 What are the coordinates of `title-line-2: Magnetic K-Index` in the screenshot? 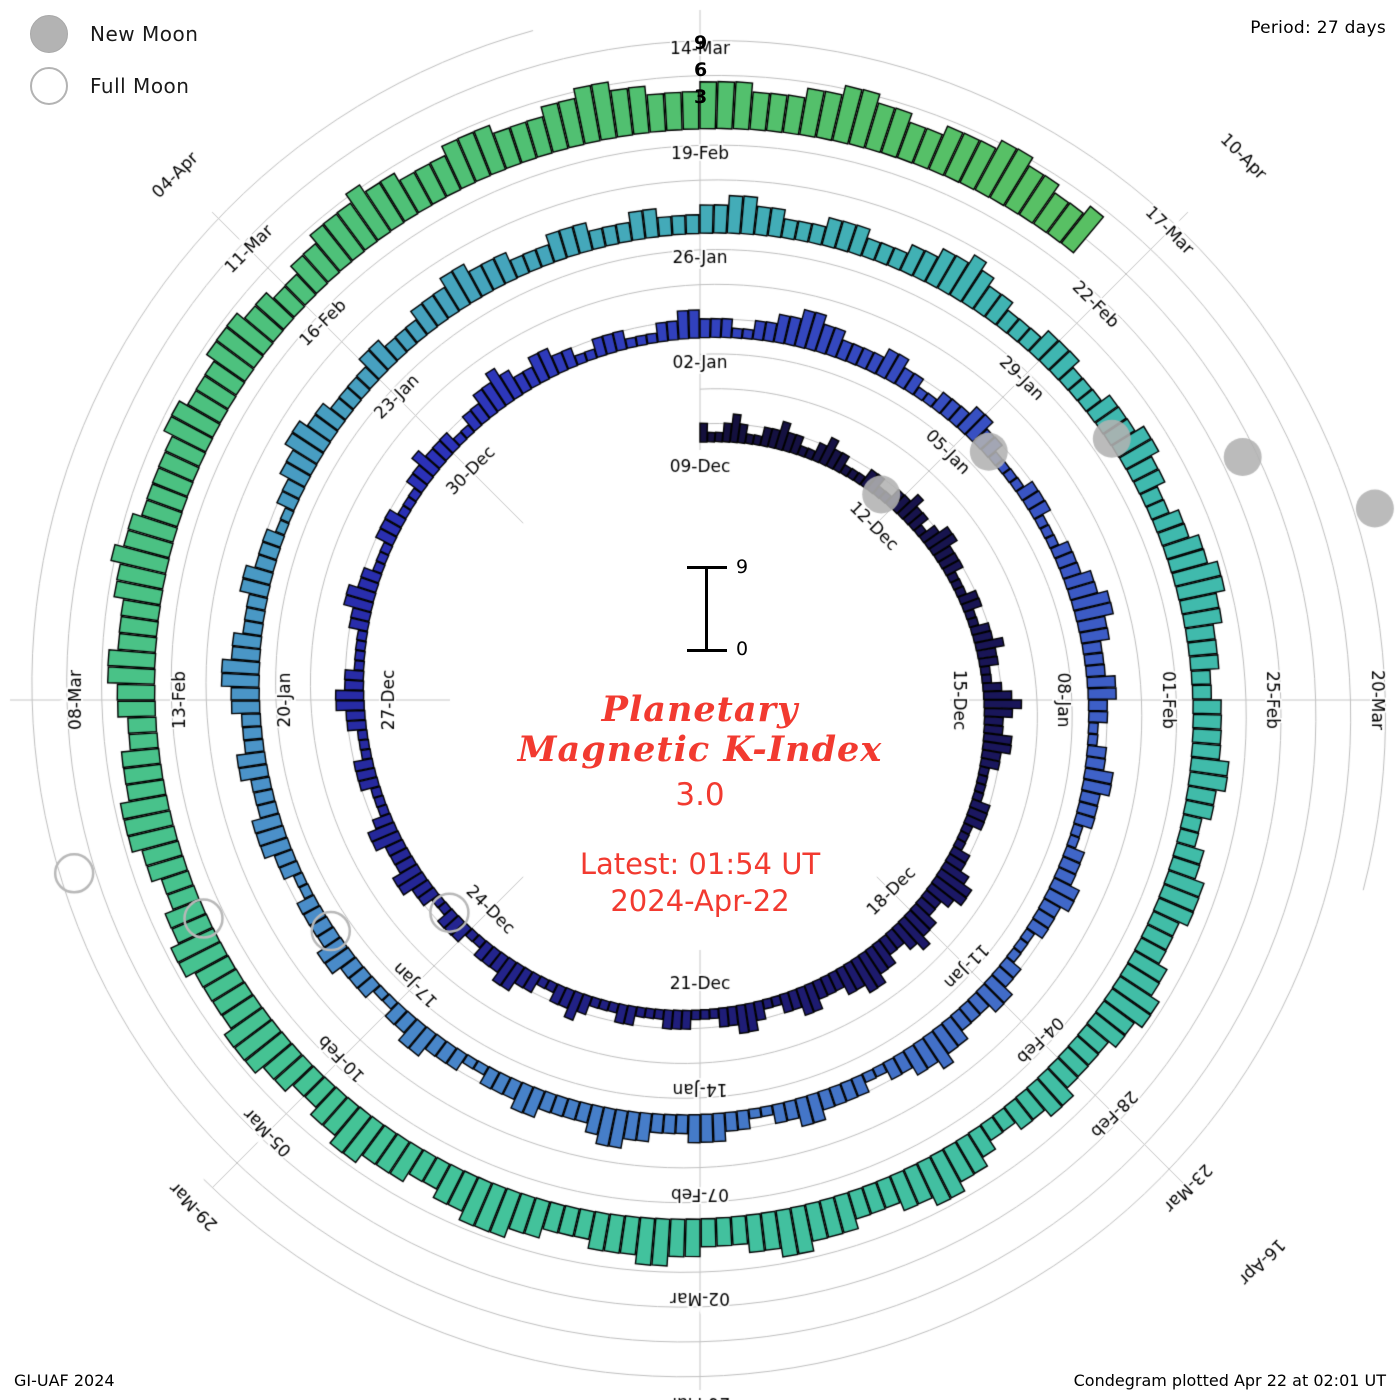 It's located at (700, 749).